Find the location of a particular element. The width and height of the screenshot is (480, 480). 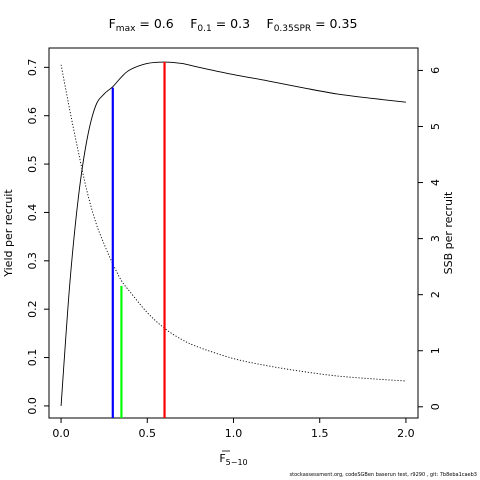

x-tick-label: 1.5 is located at coordinates (320, 433).